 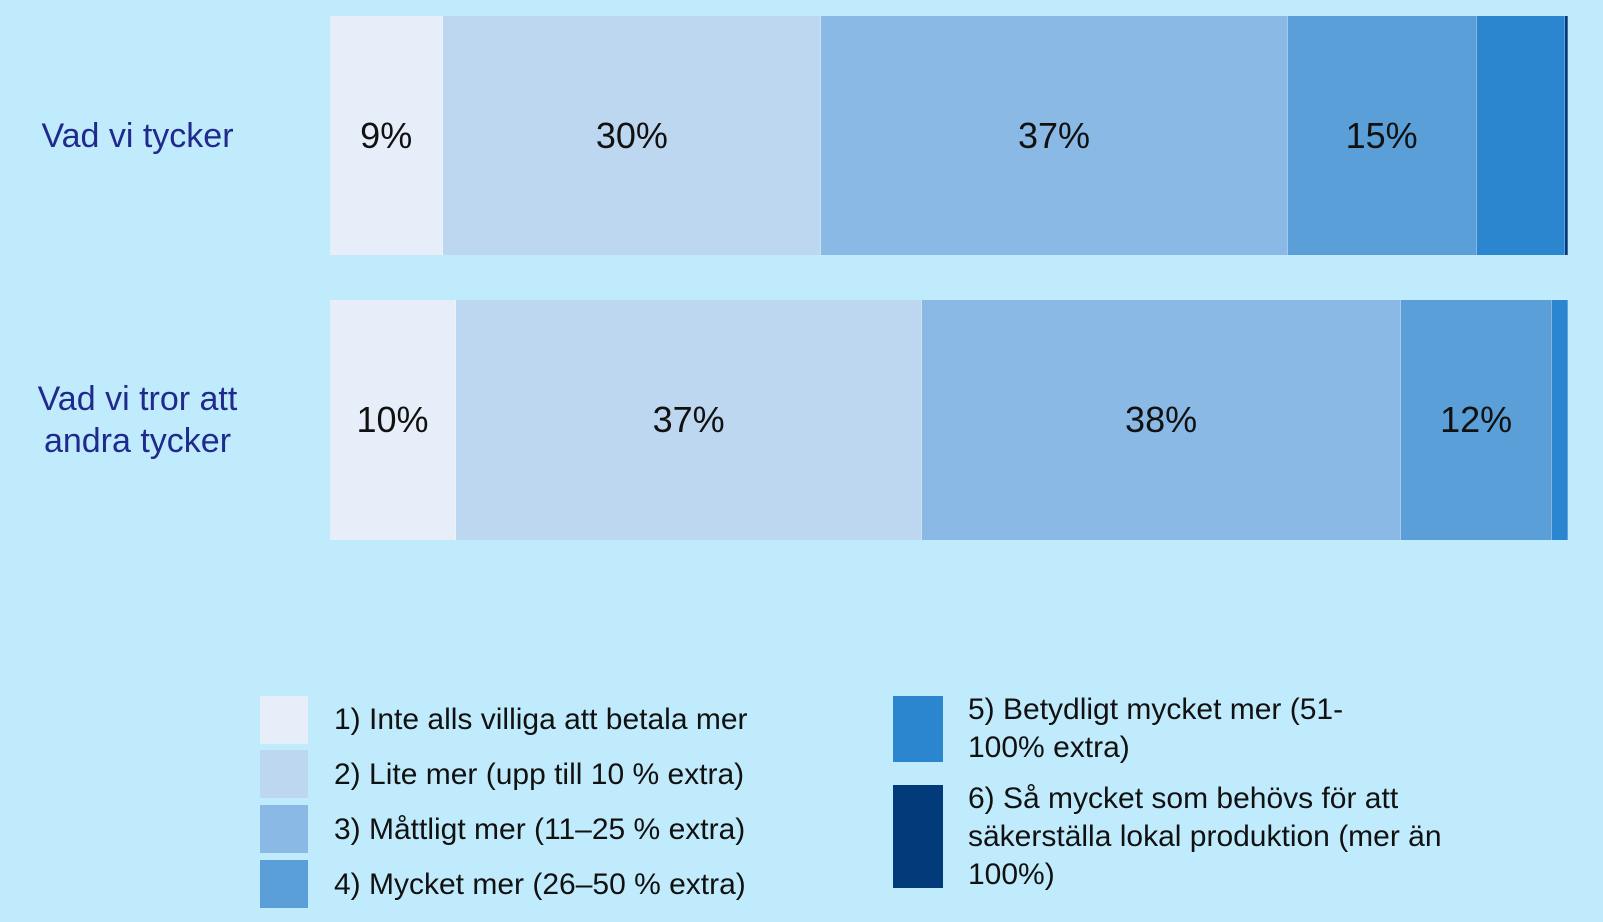 I want to click on value-label: 15%, so click(x=1381, y=135).